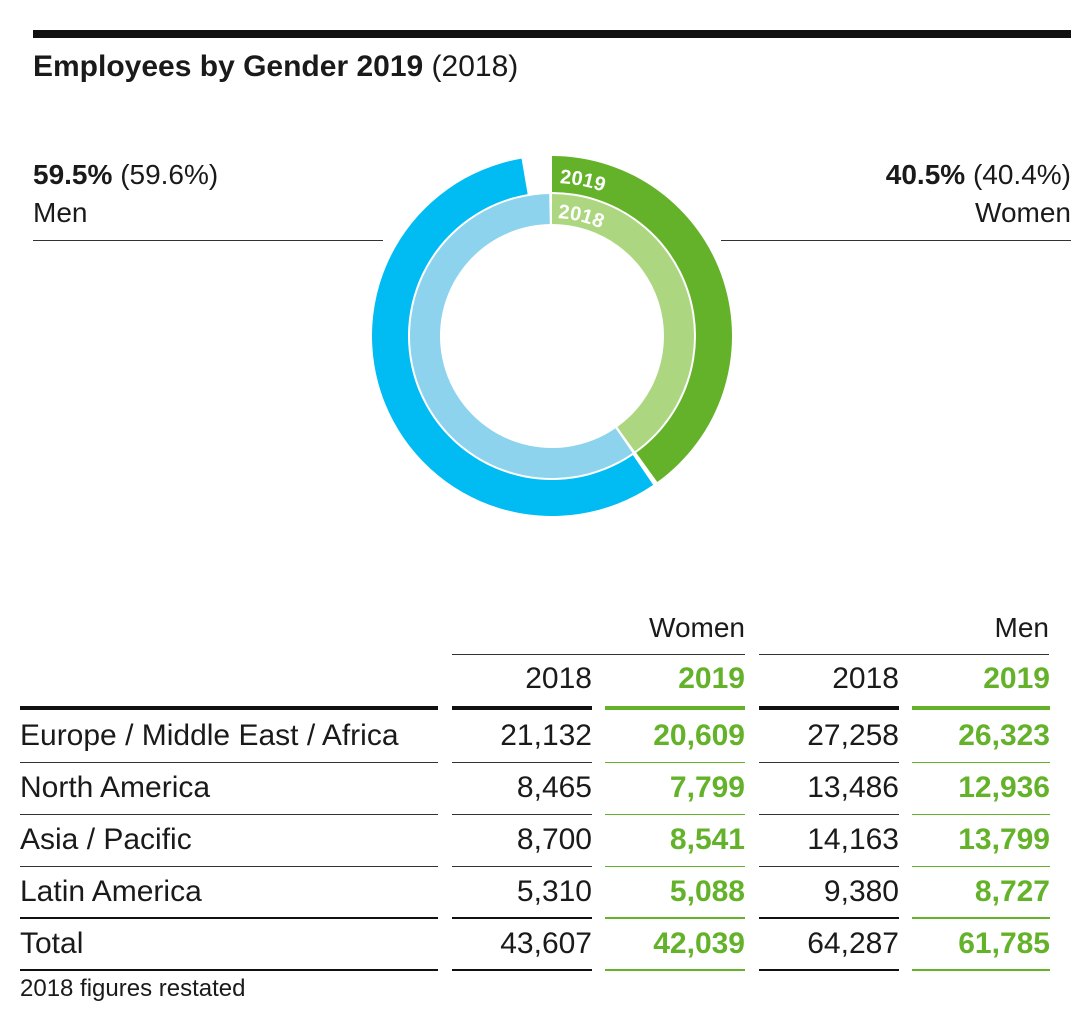 This screenshot has height=1028, width=1088. What do you see at coordinates (546, 943) in the screenshot?
I see `row-4-value-0: 43,607` at bounding box center [546, 943].